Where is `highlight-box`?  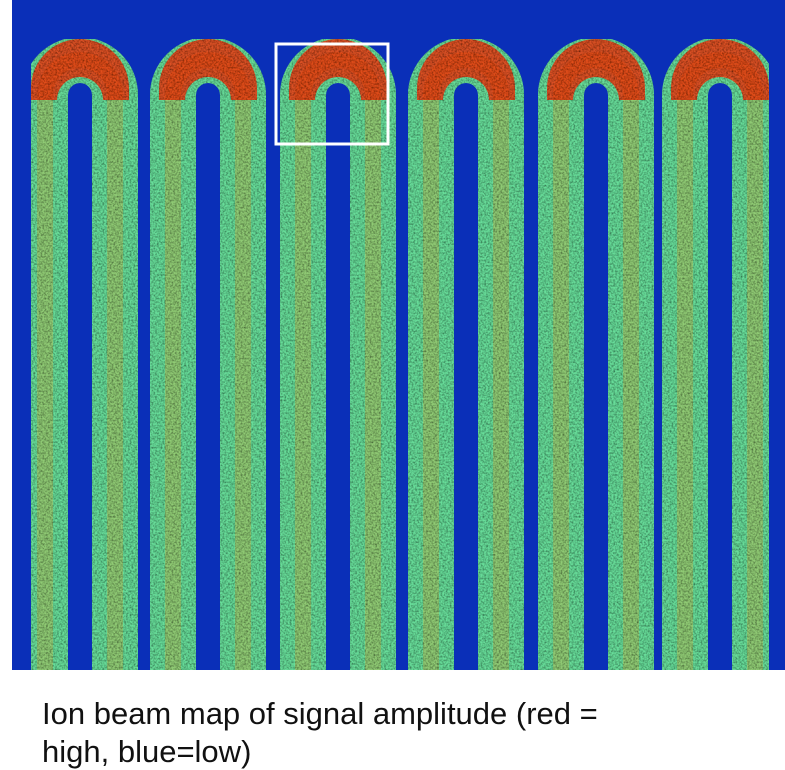
highlight-box is located at coordinates (332, 94).